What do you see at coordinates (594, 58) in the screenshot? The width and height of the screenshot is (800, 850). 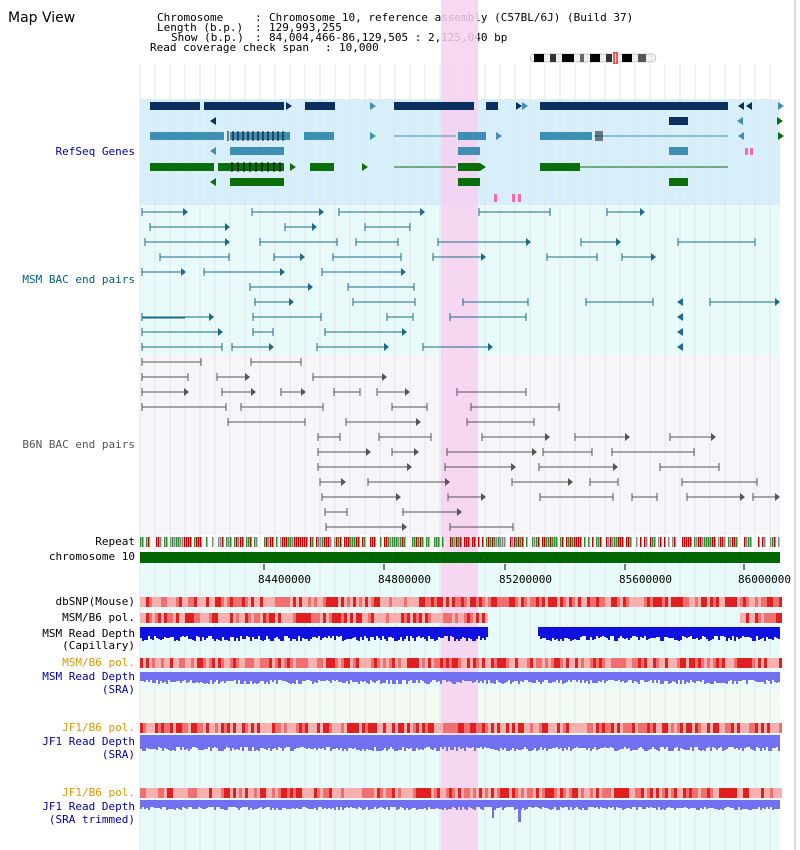 I see `chromosome-ideogram` at bounding box center [594, 58].